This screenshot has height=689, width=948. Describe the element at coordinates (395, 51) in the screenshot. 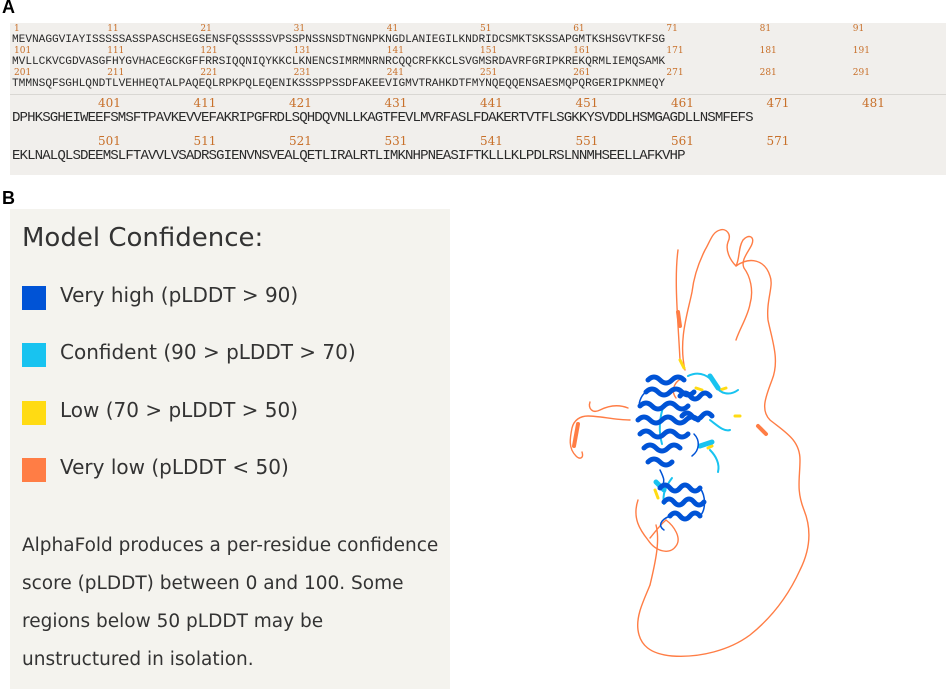

I see `residue-number: 141` at that location.